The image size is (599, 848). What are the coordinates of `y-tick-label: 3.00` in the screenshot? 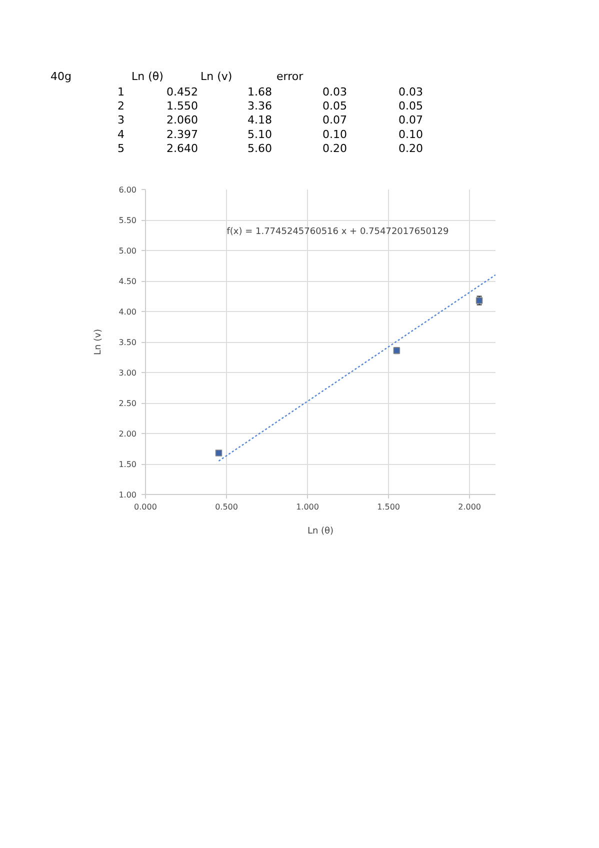 It's located at (127, 373).